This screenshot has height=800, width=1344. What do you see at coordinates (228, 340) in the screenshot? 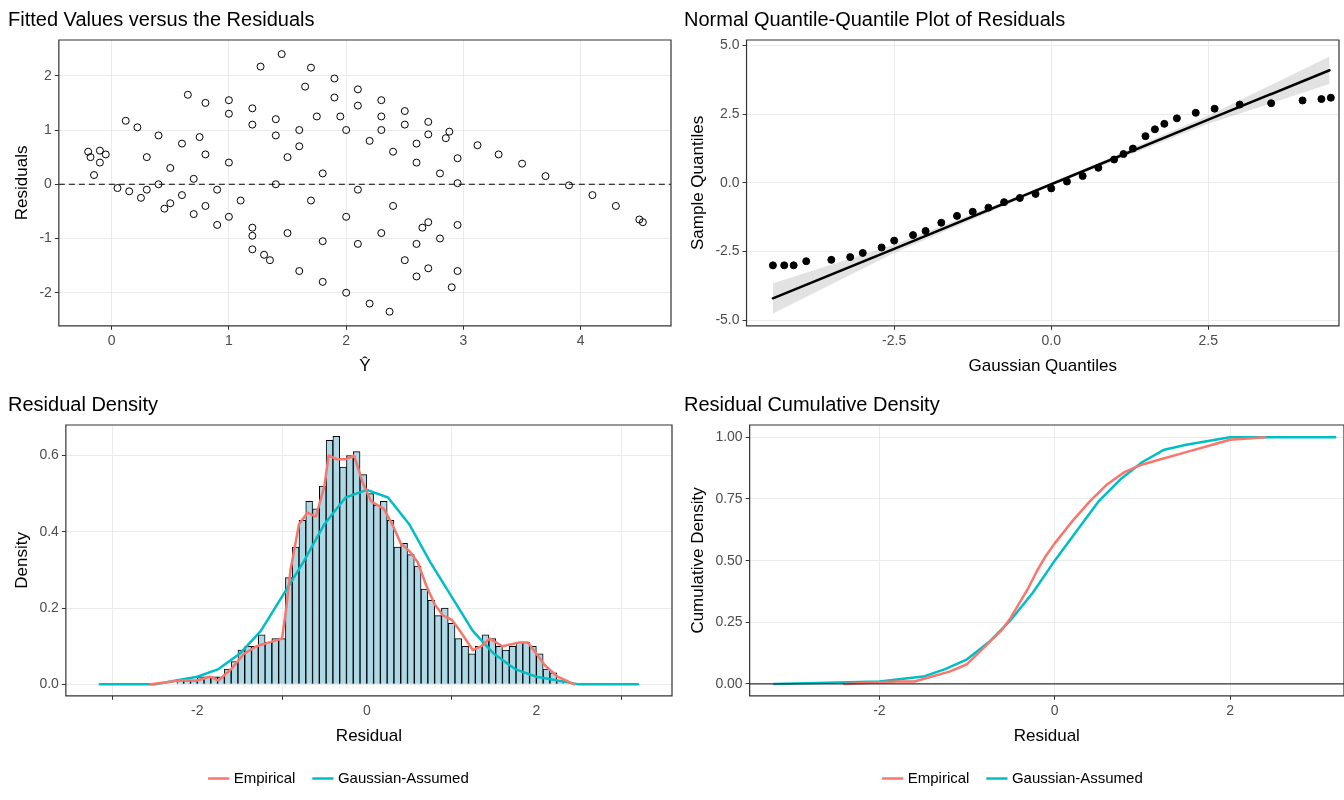
I see `x-tick-label: 1` at bounding box center [228, 340].